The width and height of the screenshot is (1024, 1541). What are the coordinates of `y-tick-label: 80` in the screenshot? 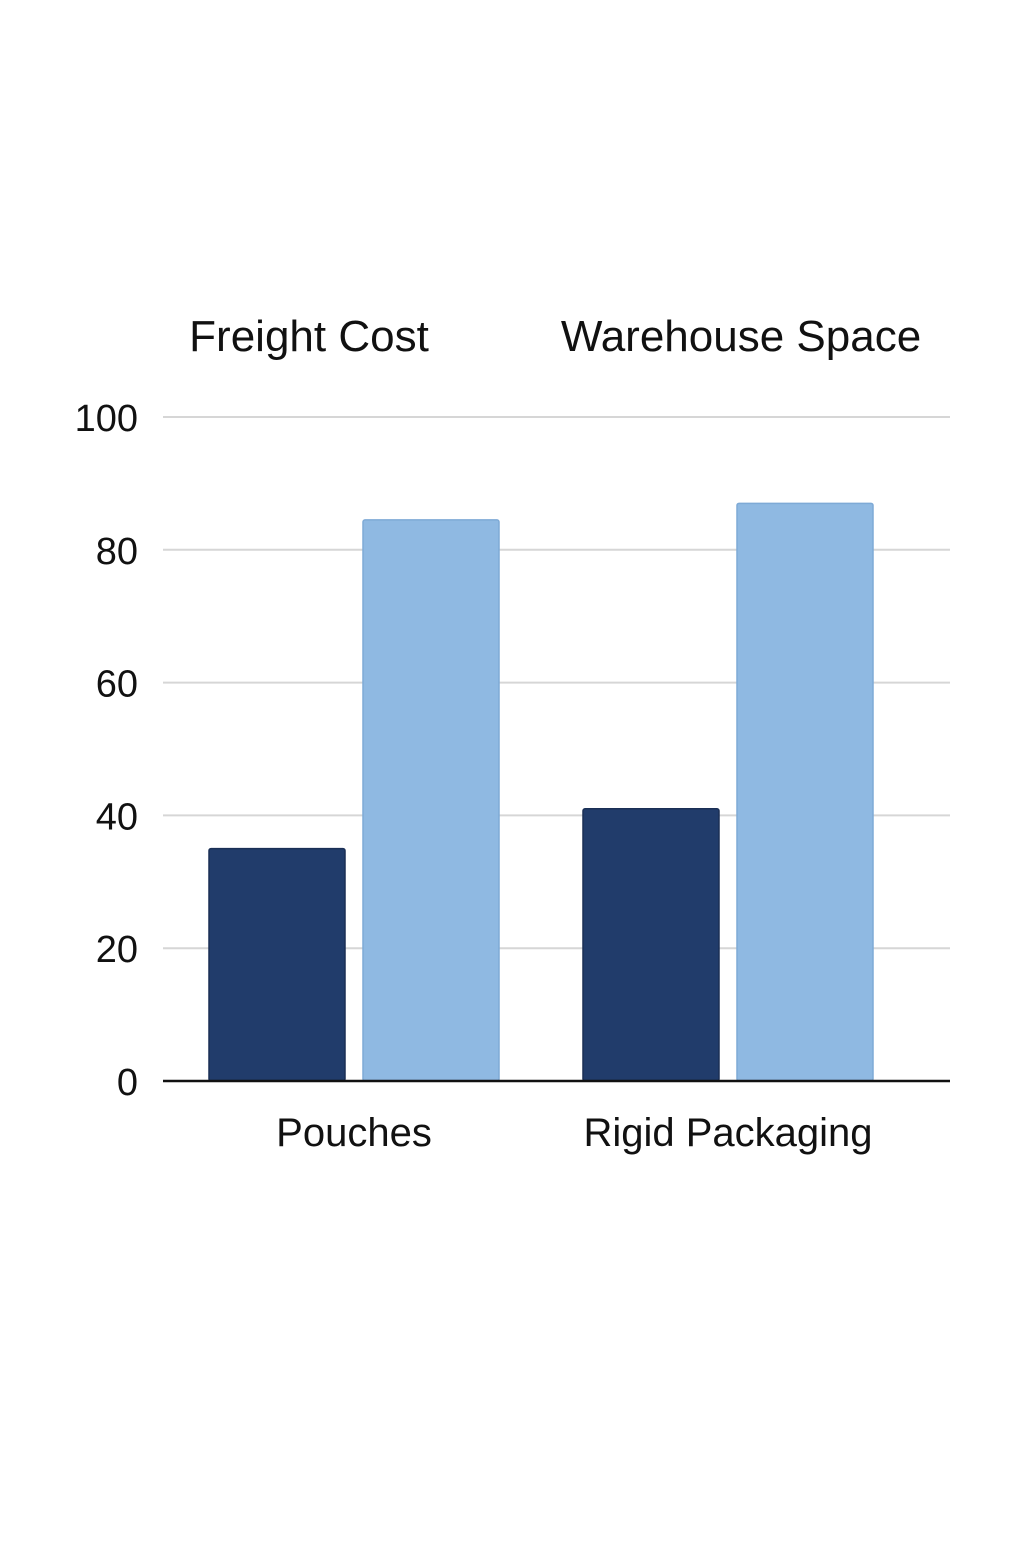 It's located at (117, 552).